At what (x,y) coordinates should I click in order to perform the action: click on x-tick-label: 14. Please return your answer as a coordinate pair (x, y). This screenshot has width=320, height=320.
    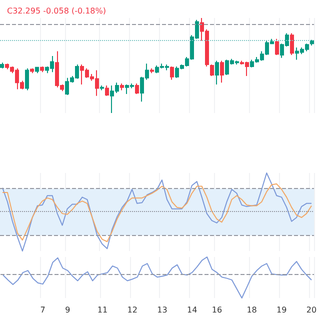
    Looking at the image, I should click on (192, 310).